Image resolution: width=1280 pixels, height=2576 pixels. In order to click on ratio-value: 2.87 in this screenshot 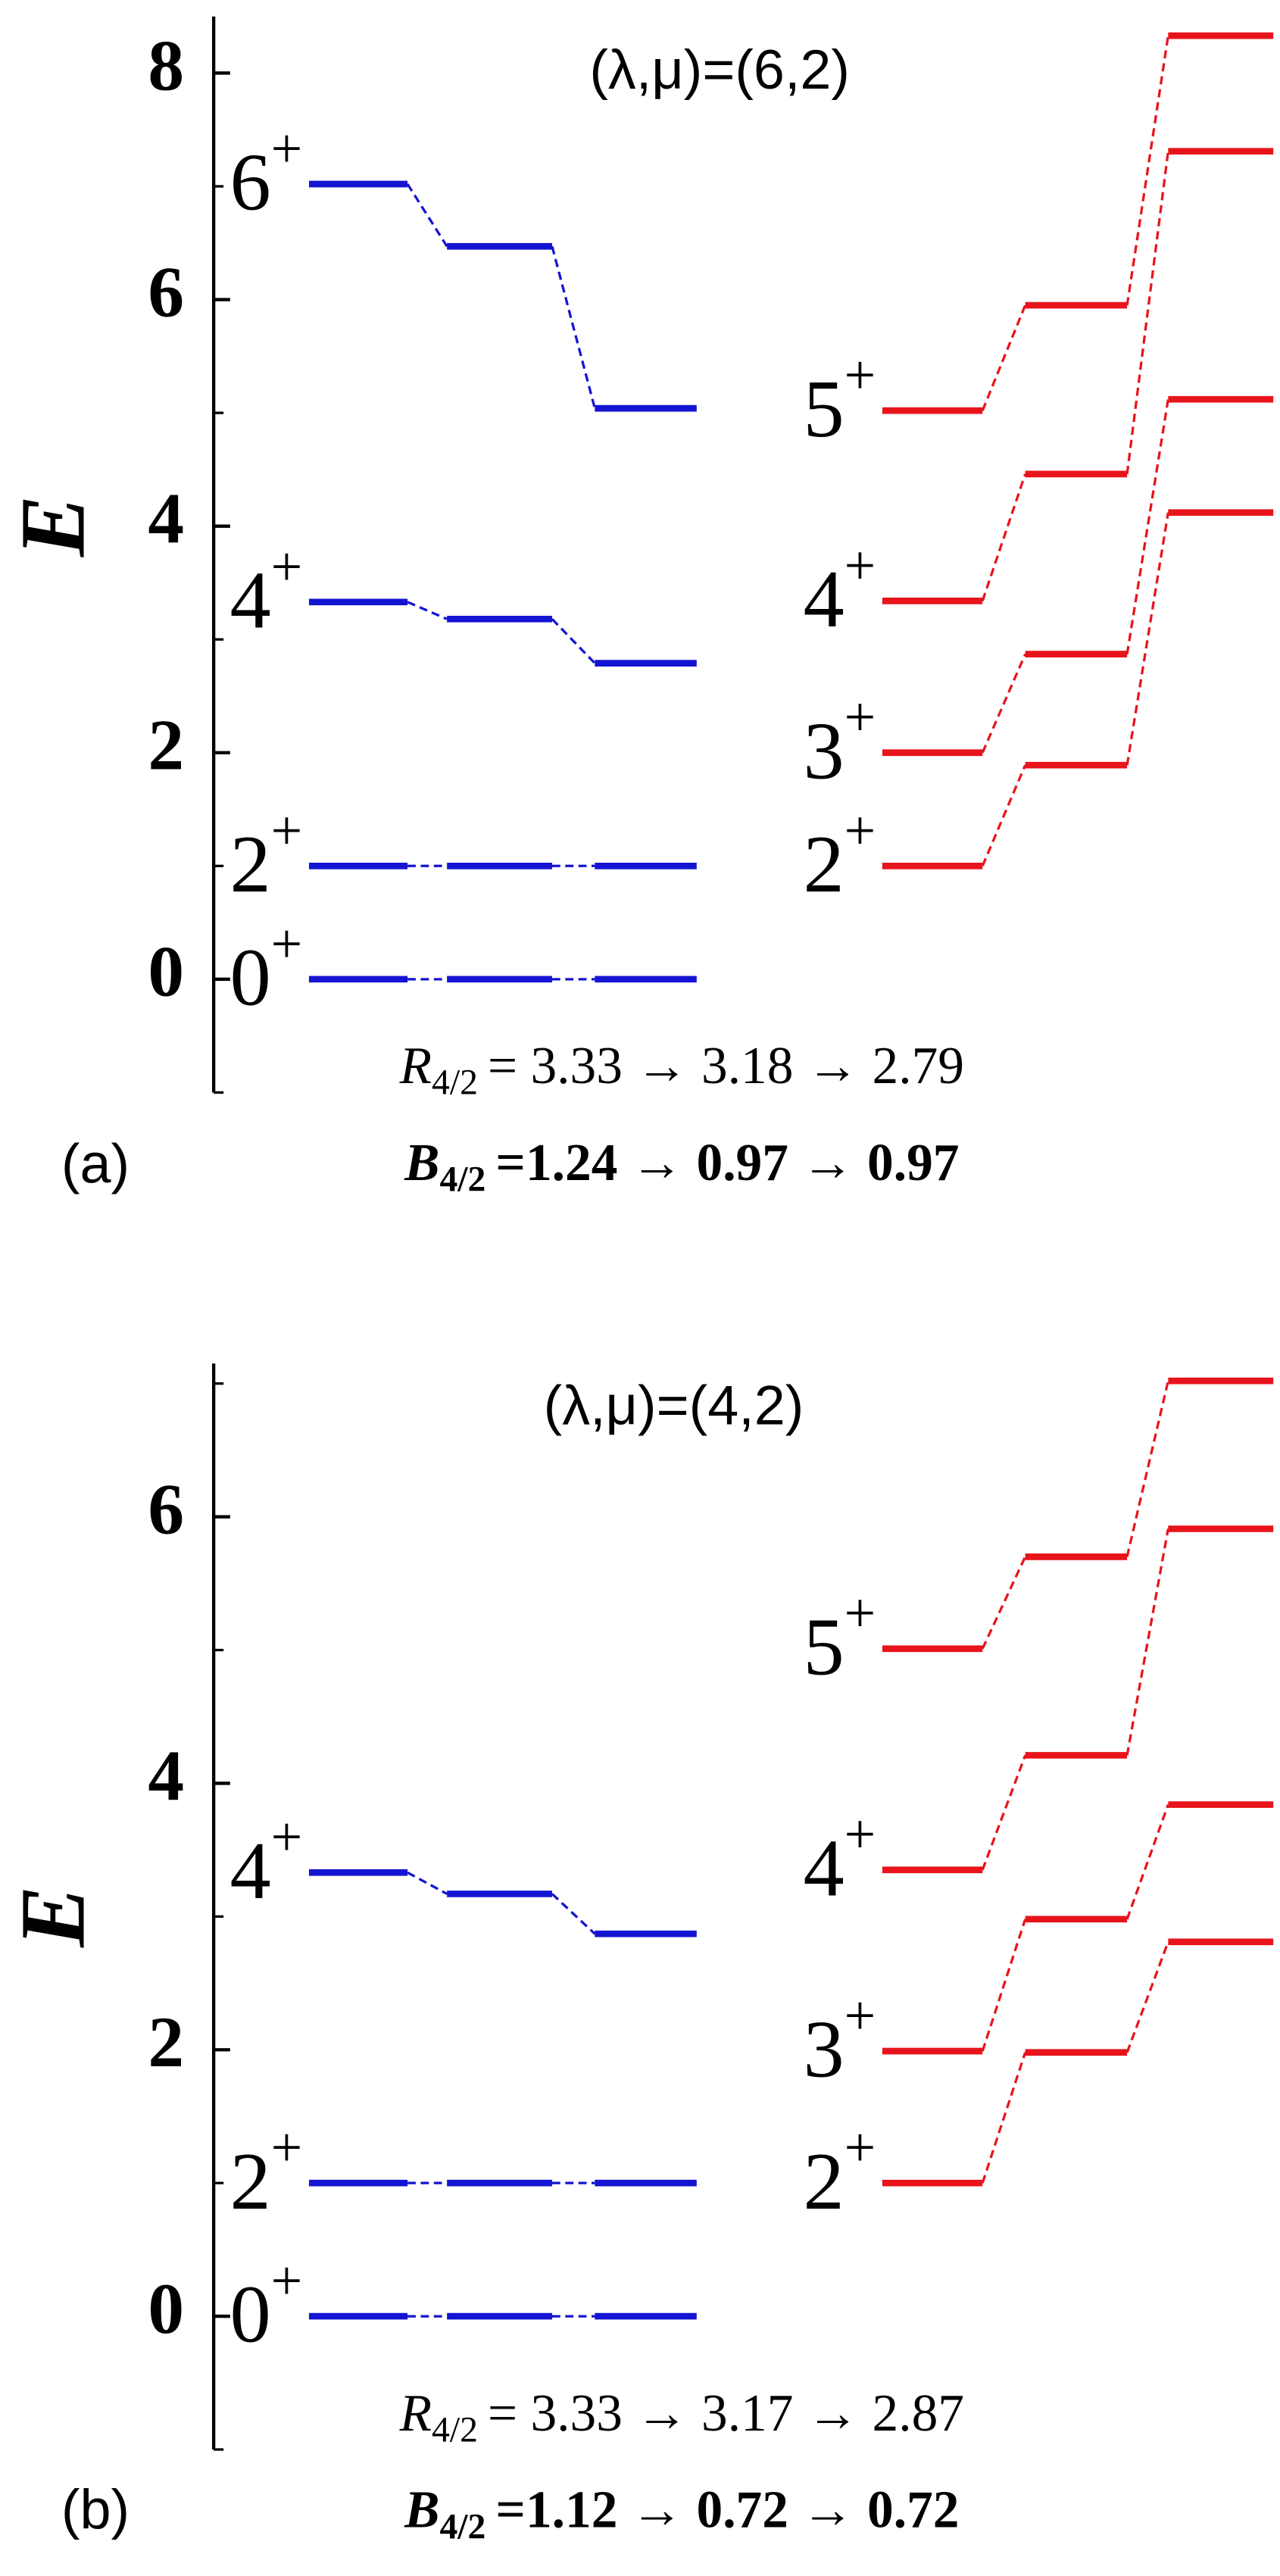, I will do `click(918, 2414)`.